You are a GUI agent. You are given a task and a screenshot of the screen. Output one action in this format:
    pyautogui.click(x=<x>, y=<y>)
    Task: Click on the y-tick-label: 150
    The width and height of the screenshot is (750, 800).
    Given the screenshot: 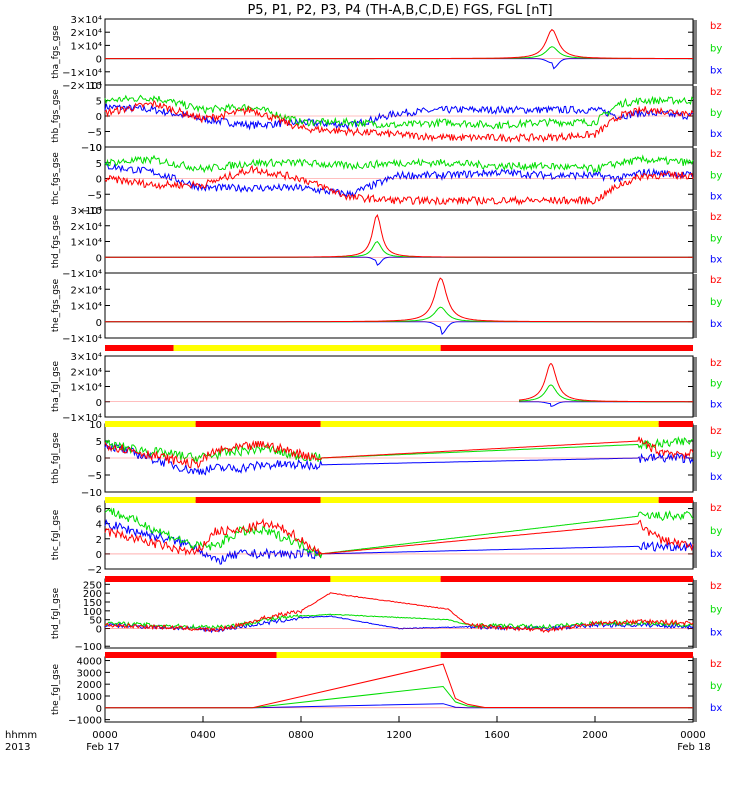 What is the action you would take?
    pyautogui.click(x=92, y=603)
    